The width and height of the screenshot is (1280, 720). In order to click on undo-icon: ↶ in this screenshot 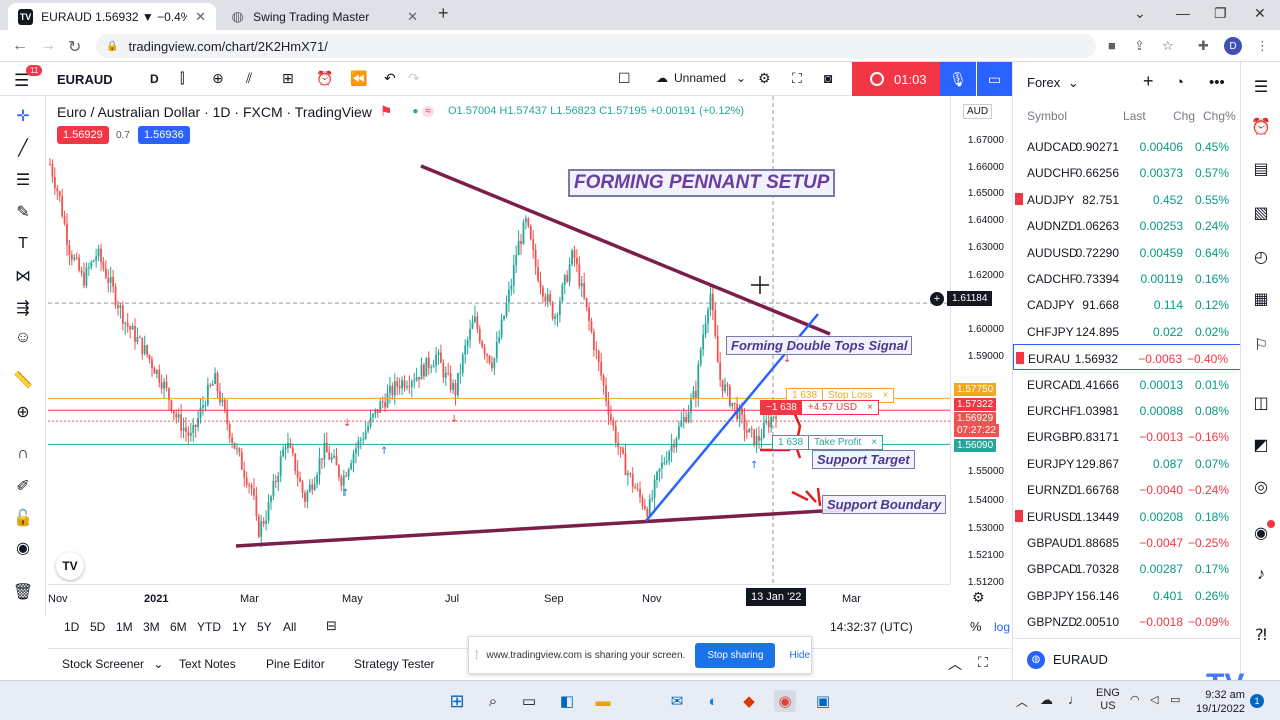, I will do `click(390, 78)`.